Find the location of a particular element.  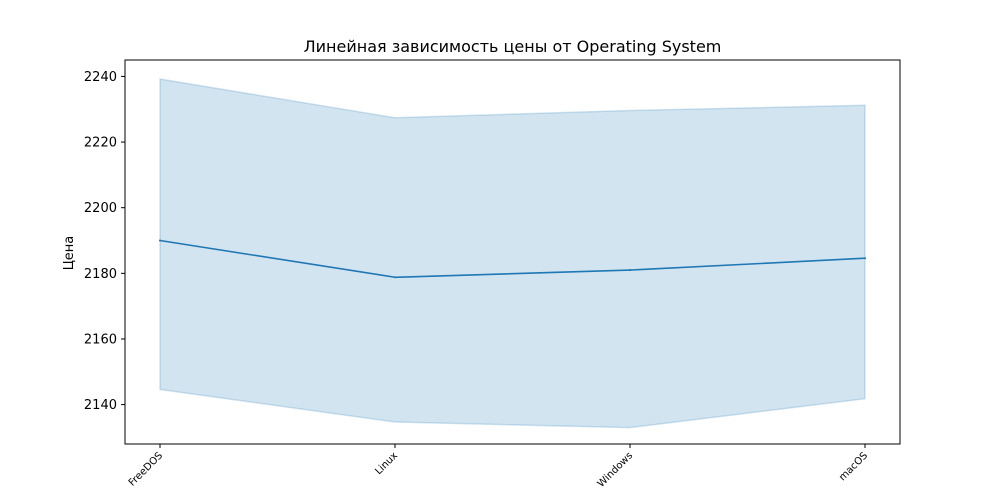

x-tick-label: FreeDOS is located at coordinates (146, 469).